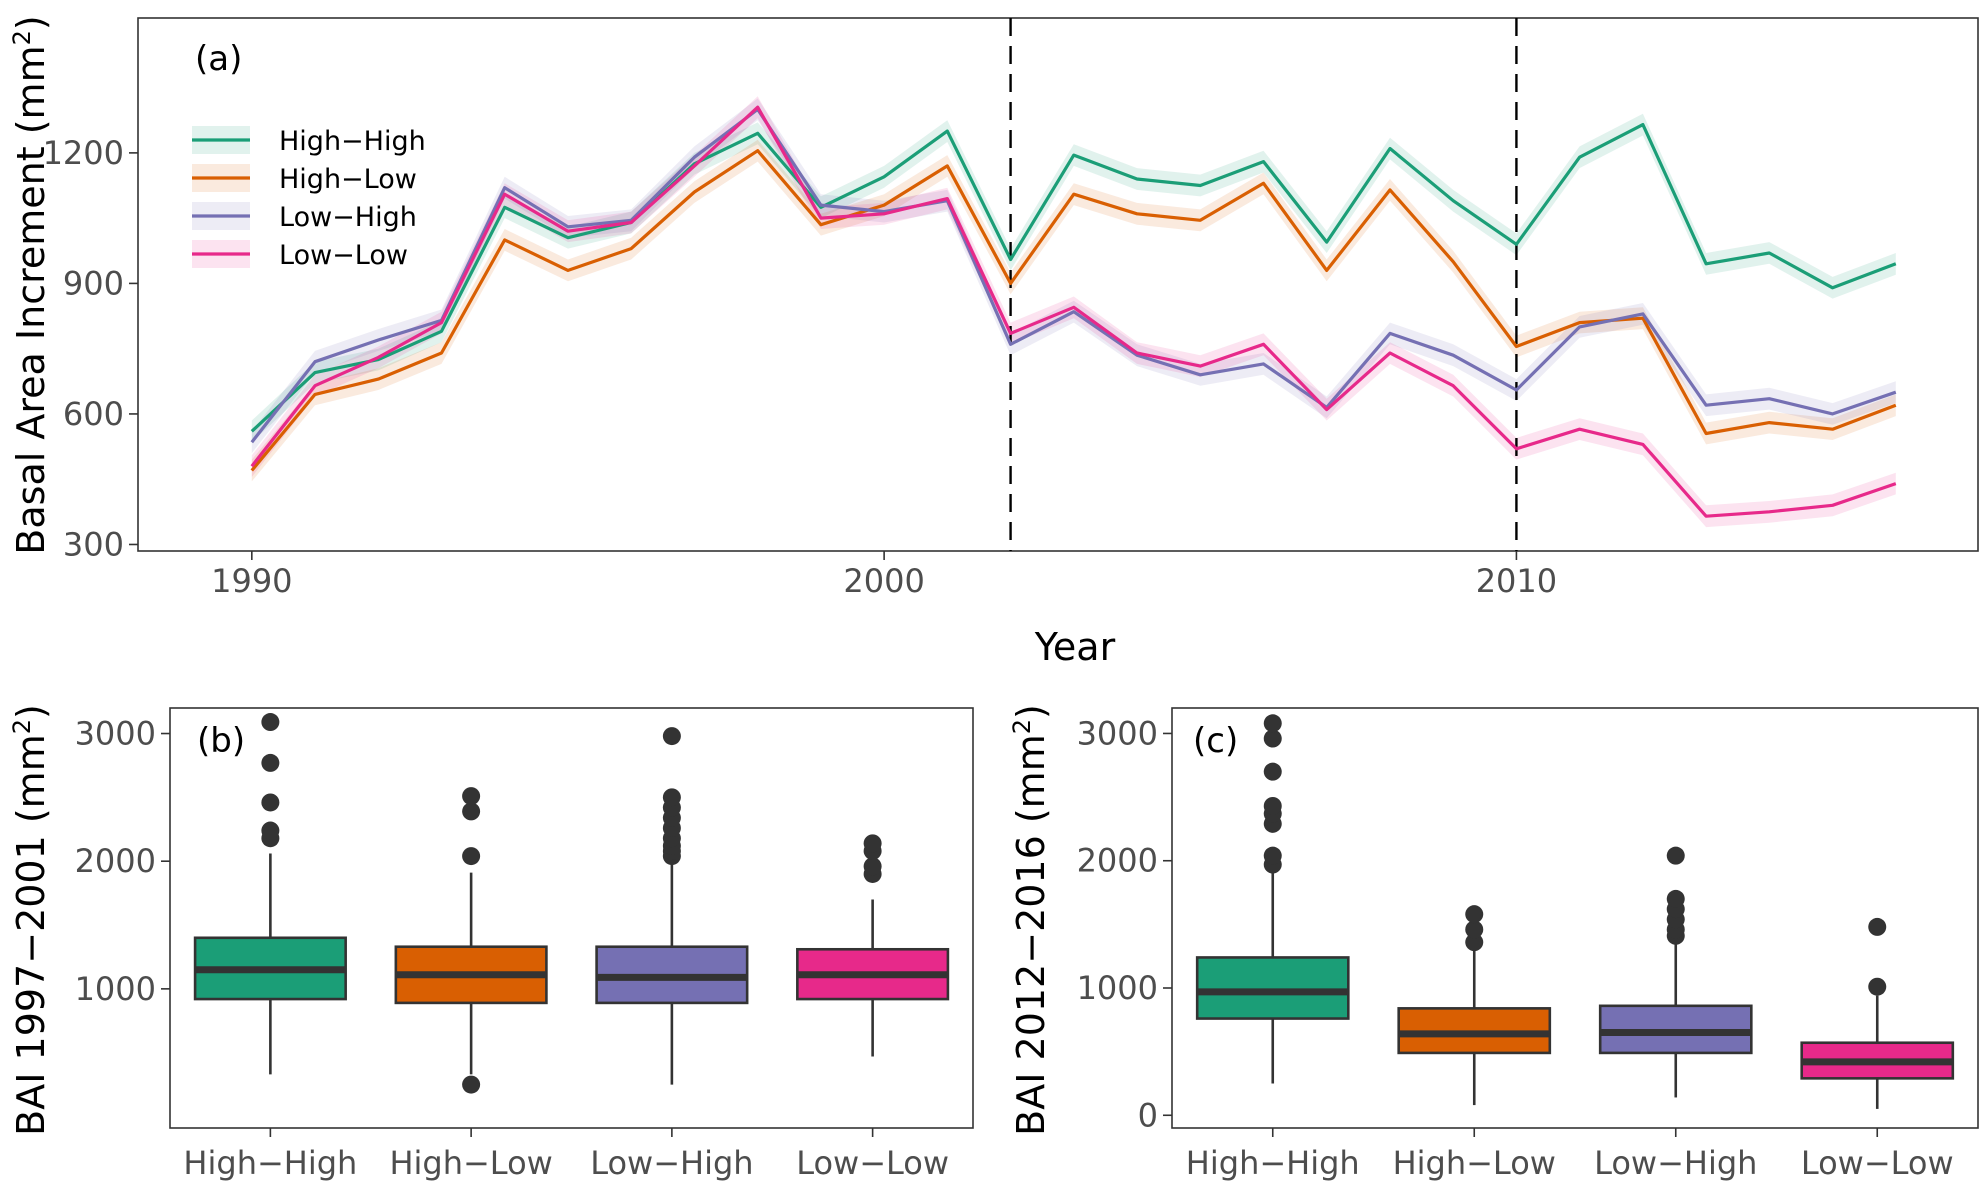 The height and width of the screenshot is (1192, 1984). I want to click on x-tick-label-0: 1990, so click(251, 581).